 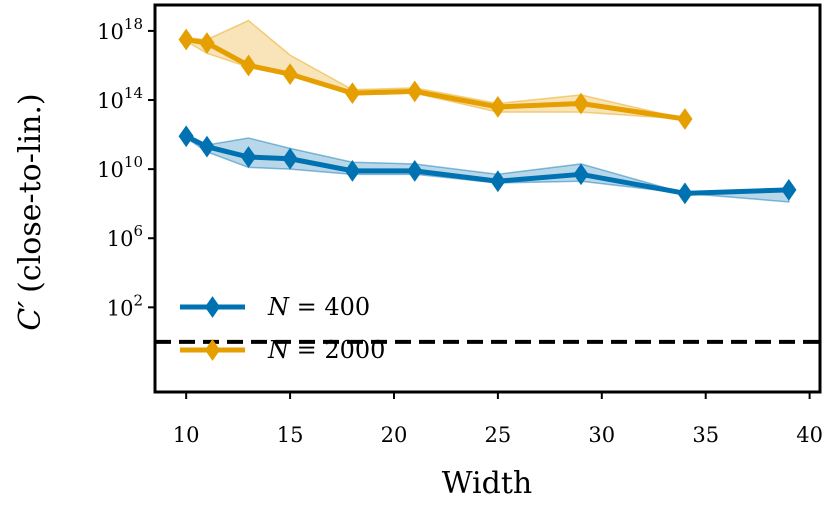 I want to click on y-tick-label: 10¹⁴, so click(x=120, y=98).